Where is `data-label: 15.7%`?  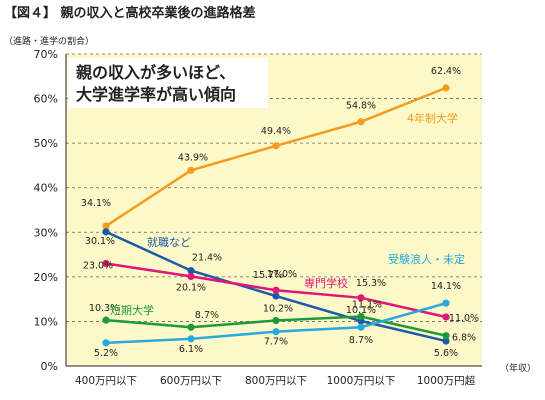
data-label: 15.7% is located at coordinates (268, 275).